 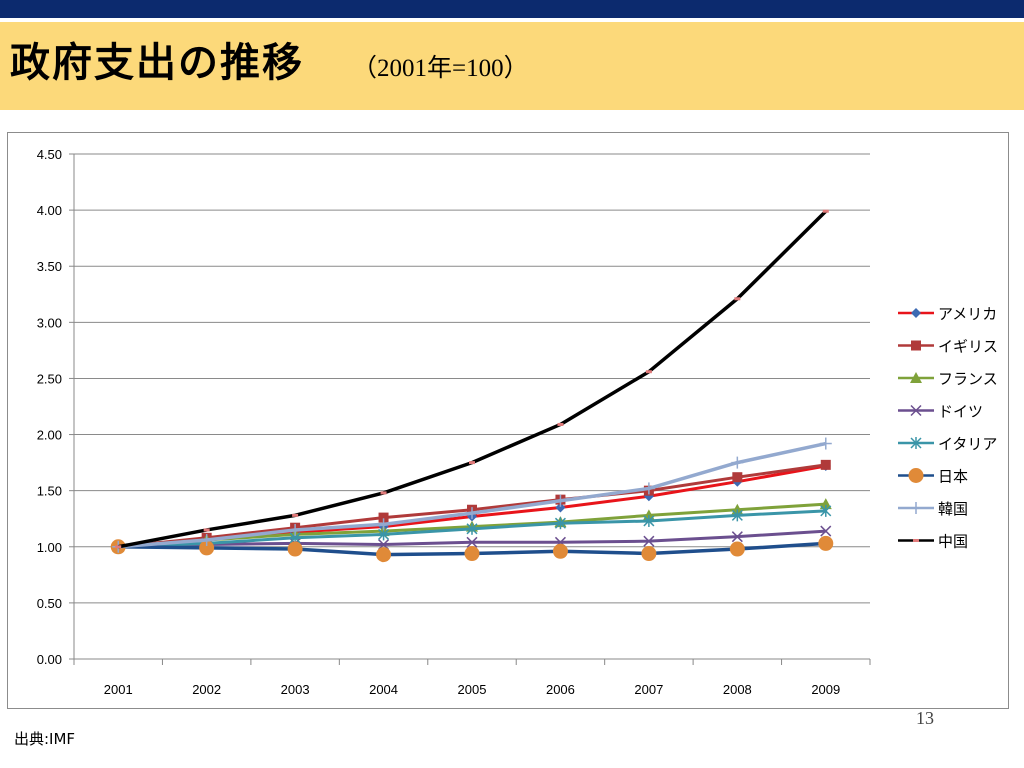 What do you see at coordinates (49, 378) in the screenshot?
I see `y-tick-label: 2.50` at bounding box center [49, 378].